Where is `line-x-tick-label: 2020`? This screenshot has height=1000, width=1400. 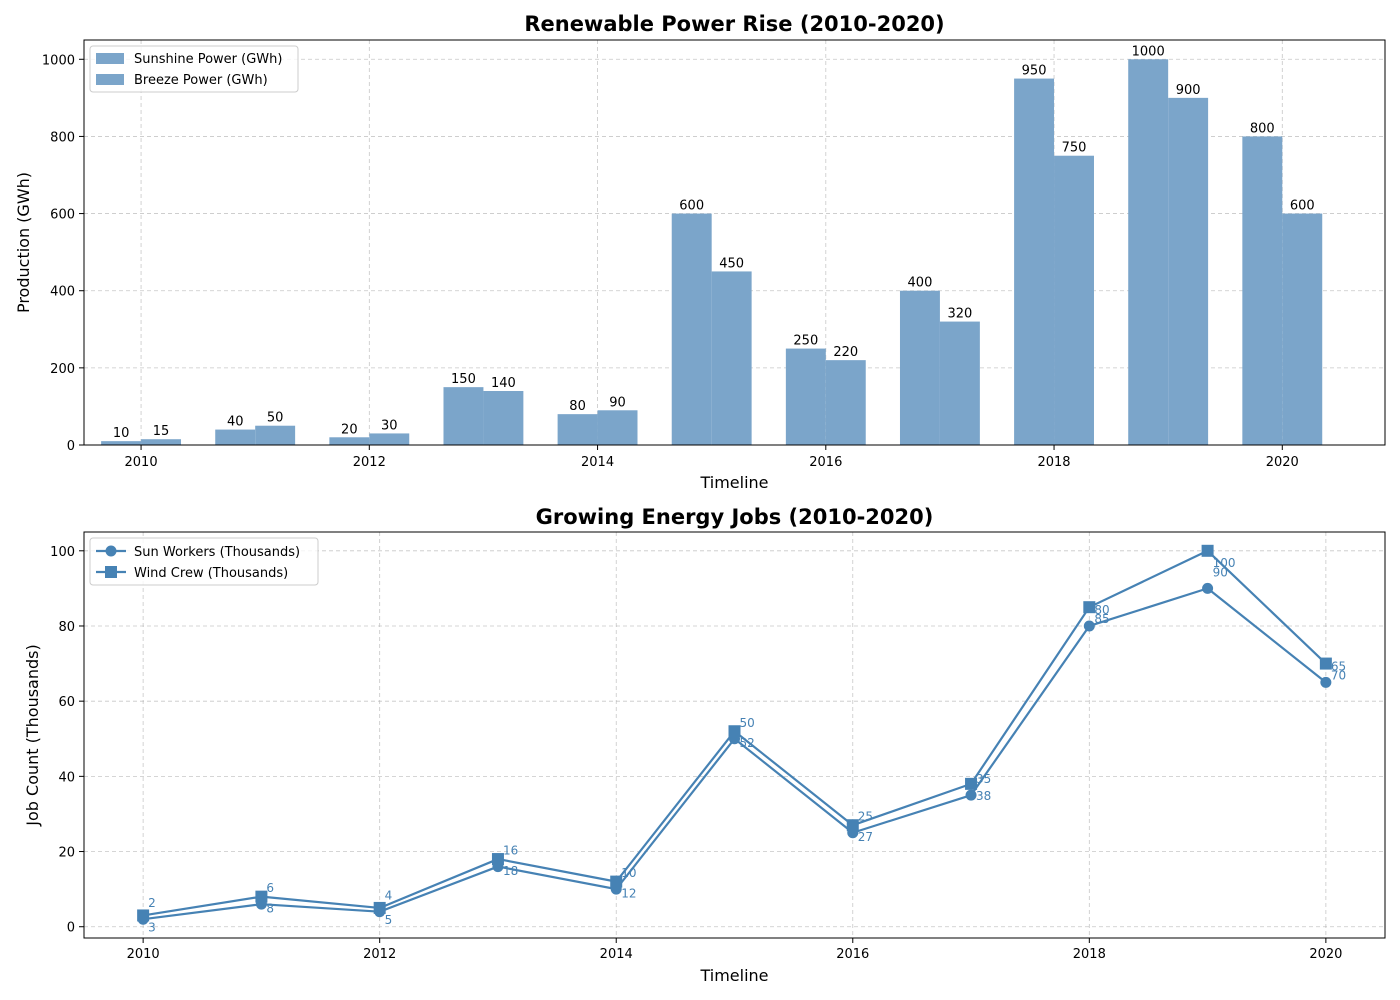 line-x-tick-label: 2020 is located at coordinates (1325, 954).